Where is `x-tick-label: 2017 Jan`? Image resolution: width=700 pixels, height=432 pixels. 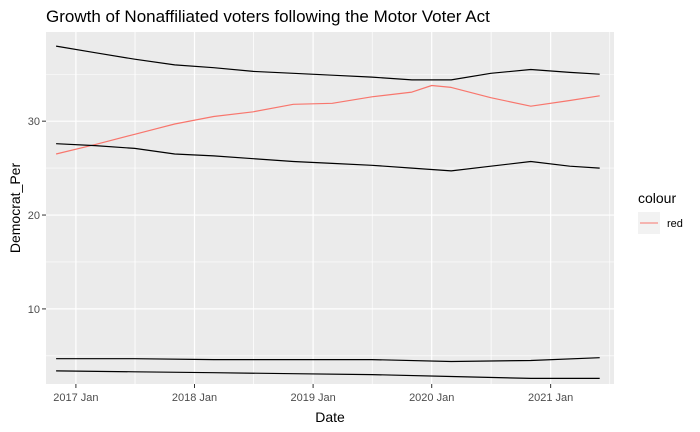 x-tick-label: 2017 Jan is located at coordinates (75, 398).